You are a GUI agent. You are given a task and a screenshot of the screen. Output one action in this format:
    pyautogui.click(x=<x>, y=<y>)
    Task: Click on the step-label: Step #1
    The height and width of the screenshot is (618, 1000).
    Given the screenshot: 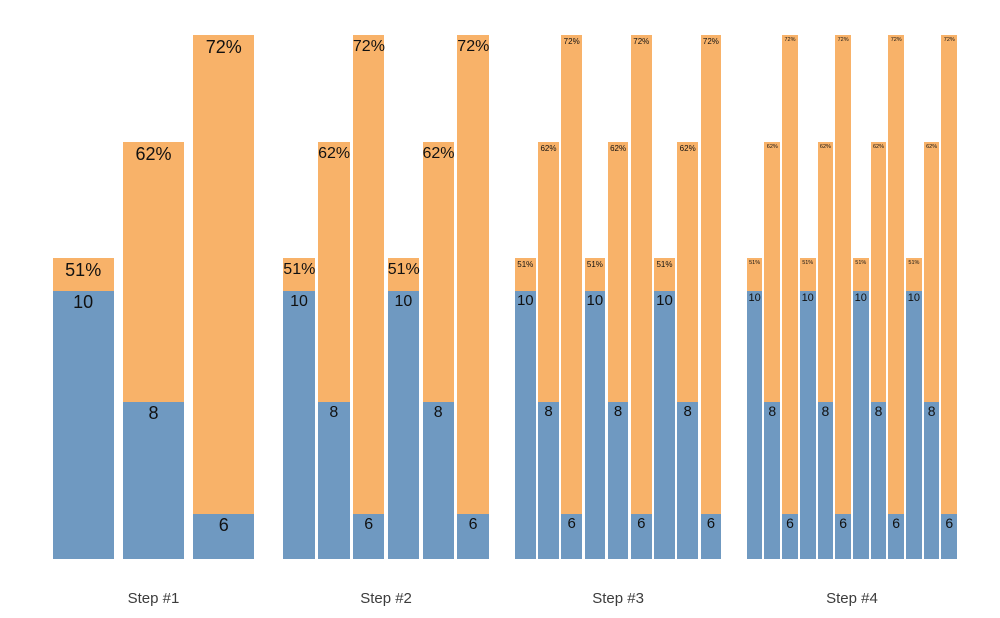 What is the action you would take?
    pyautogui.click(x=153, y=598)
    